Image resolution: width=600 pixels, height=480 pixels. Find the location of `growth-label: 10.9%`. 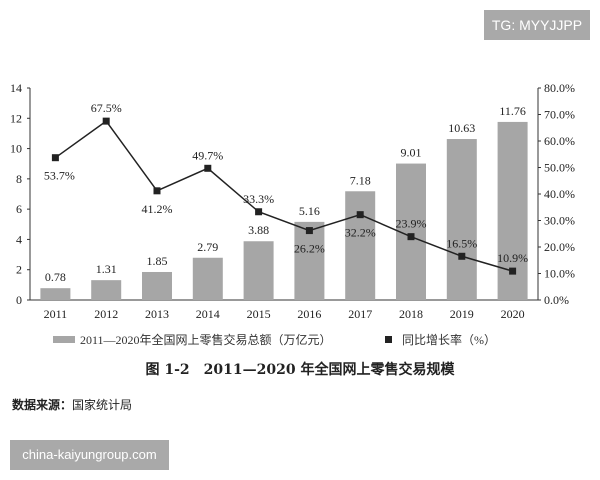

growth-label: 10.9% is located at coordinates (512, 258).